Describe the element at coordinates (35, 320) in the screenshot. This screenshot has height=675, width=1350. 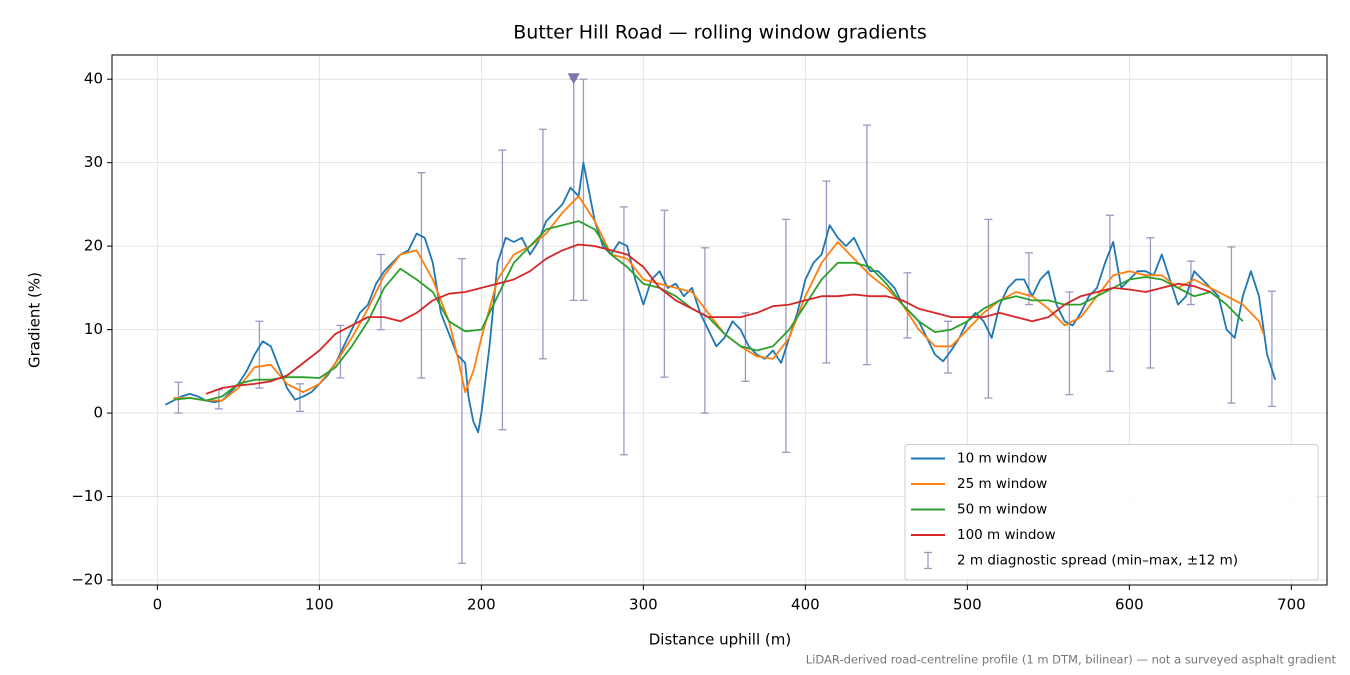
I see `y-axis-label: Gradient (%)` at that location.